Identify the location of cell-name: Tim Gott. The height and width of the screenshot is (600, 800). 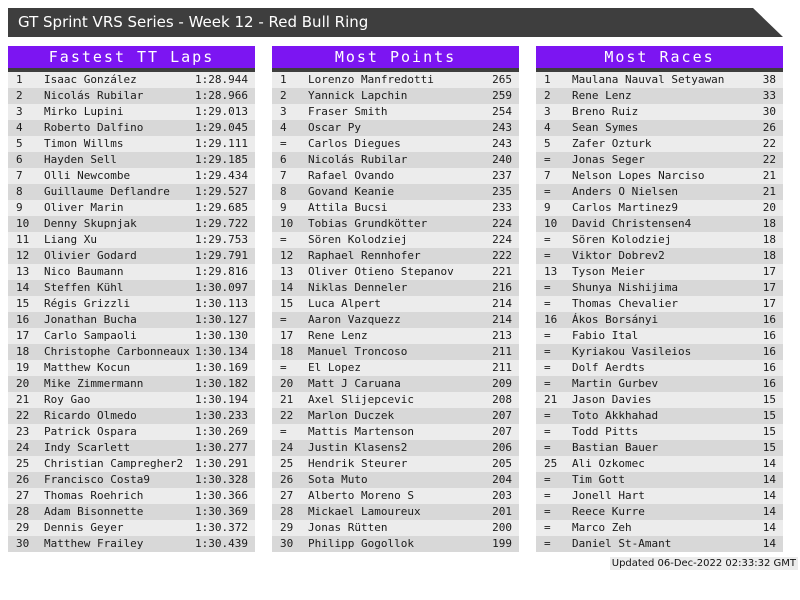
(598, 479).